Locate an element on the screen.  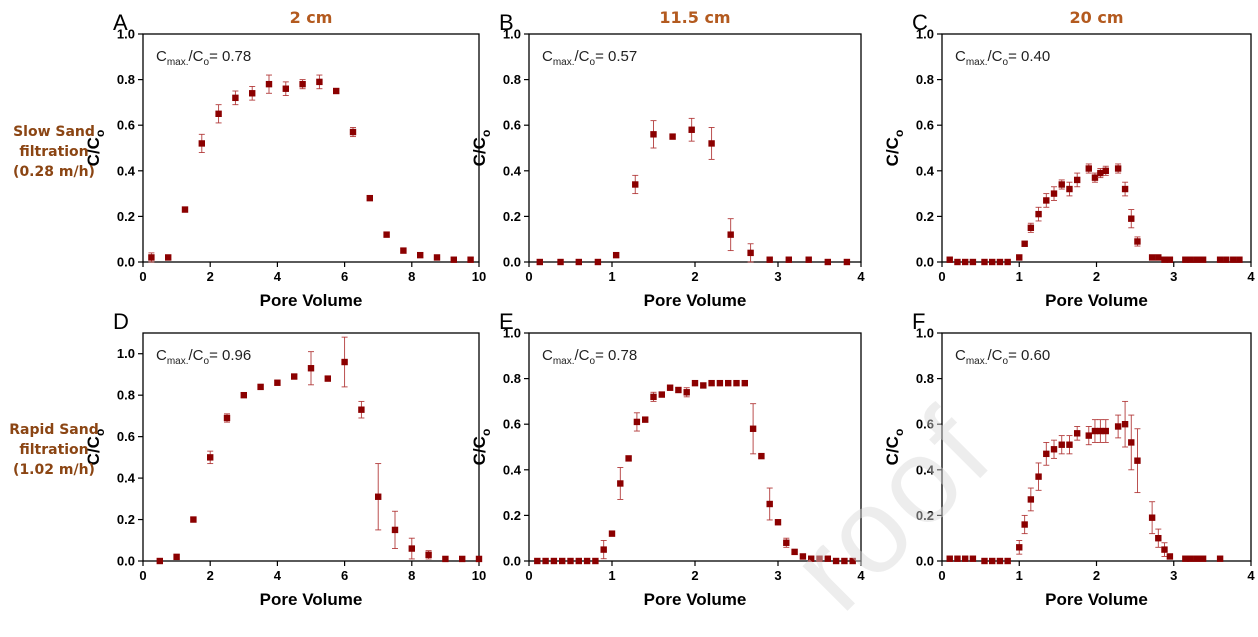
x-tick-label: 6 is located at coordinates (344, 575).